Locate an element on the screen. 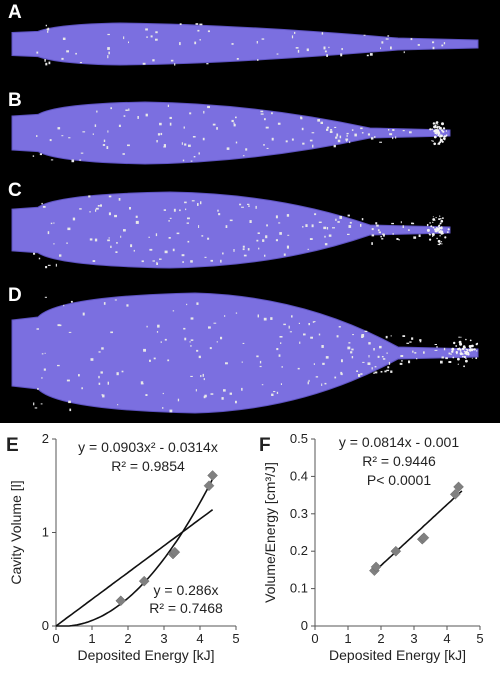  x-tick-label: 1 is located at coordinates (347, 638).